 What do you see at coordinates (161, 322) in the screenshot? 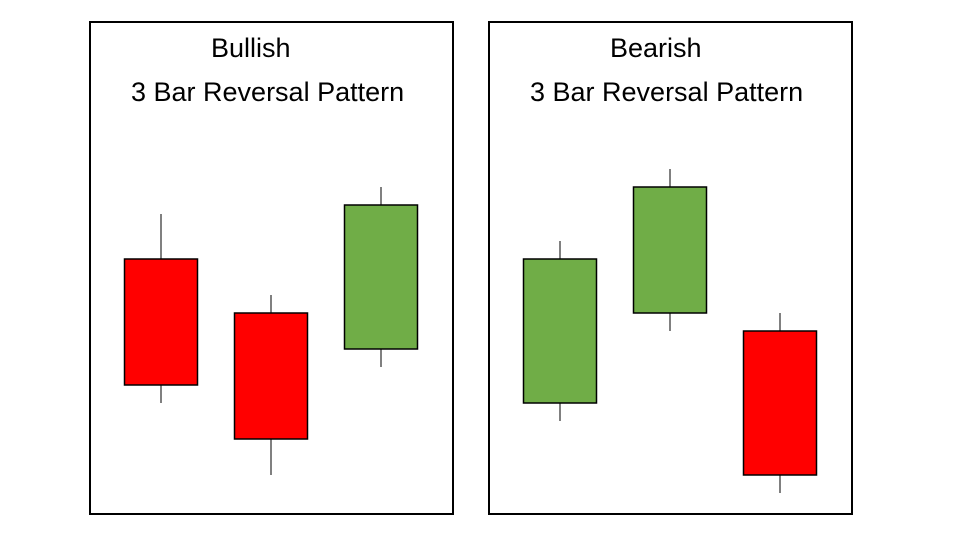
I see `bullish-first-candle-body` at bounding box center [161, 322].